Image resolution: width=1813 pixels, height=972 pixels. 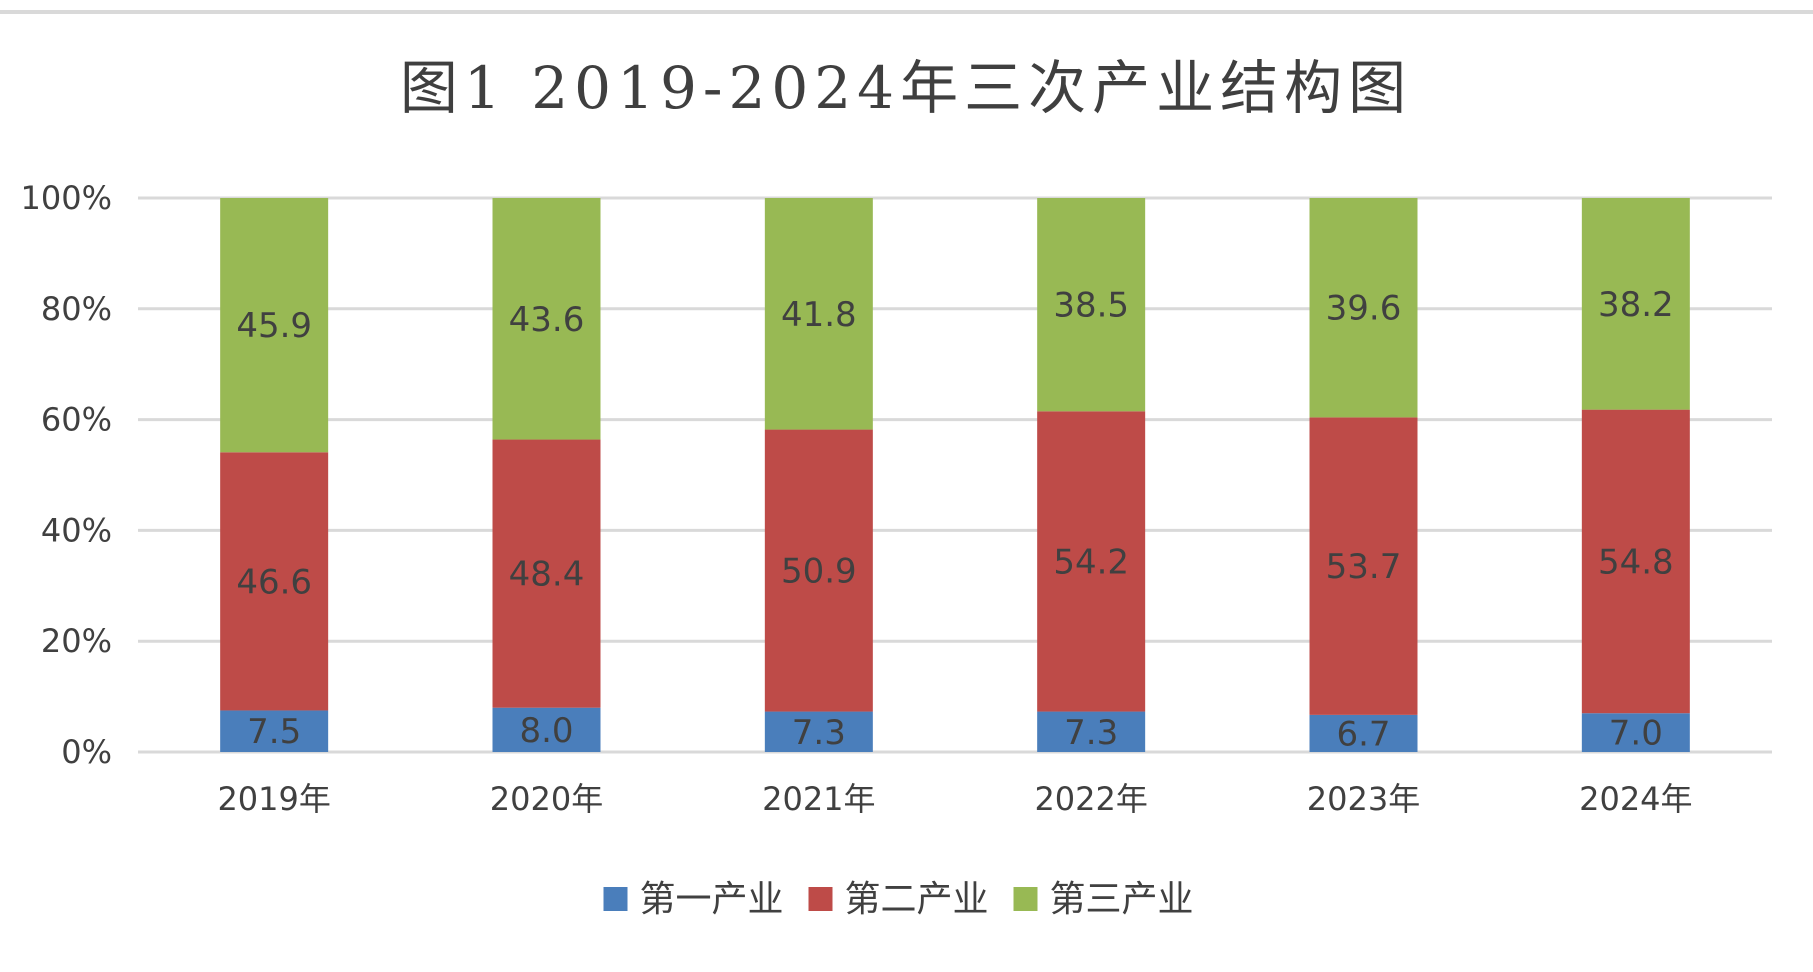 I want to click on x-tick-label: 2023年, so click(x=1363, y=799).